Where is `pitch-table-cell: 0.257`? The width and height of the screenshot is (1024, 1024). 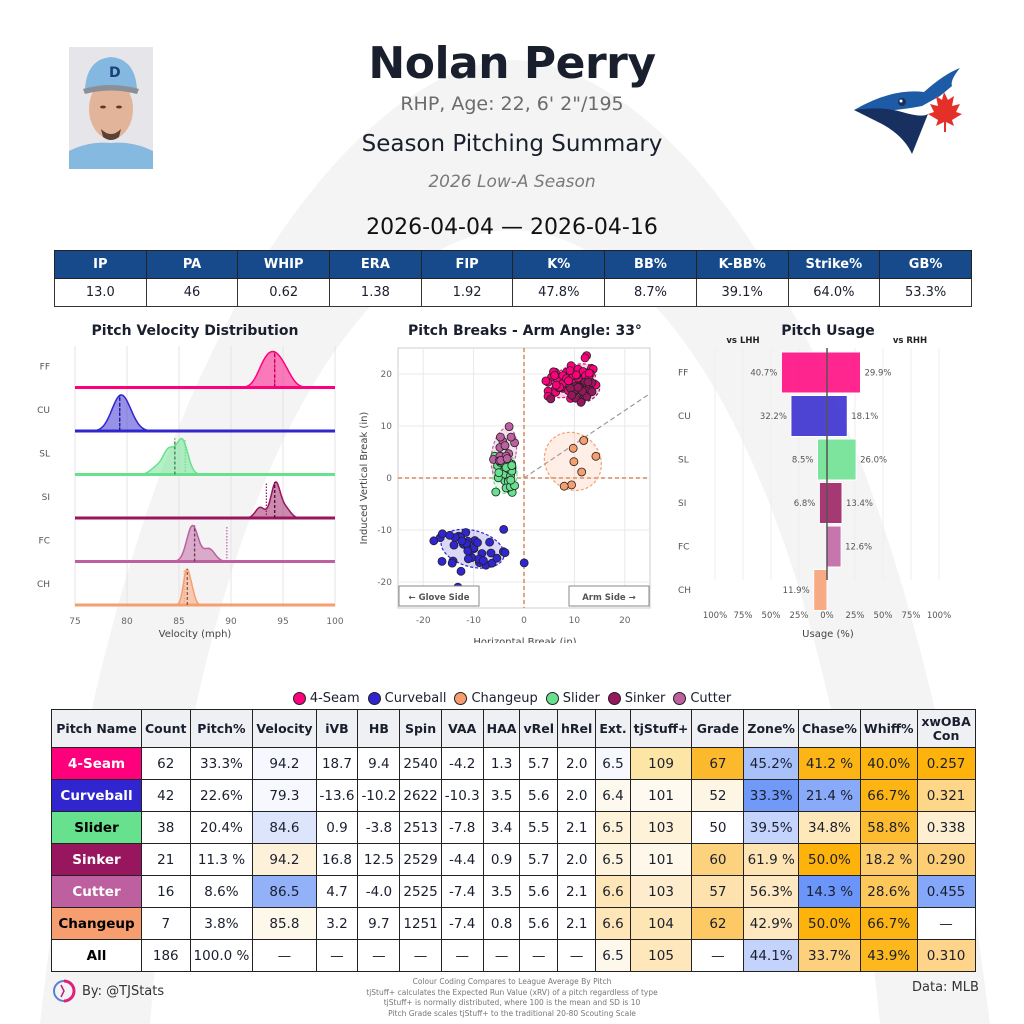
pitch-table-cell: 0.257 is located at coordinates (946, 763).